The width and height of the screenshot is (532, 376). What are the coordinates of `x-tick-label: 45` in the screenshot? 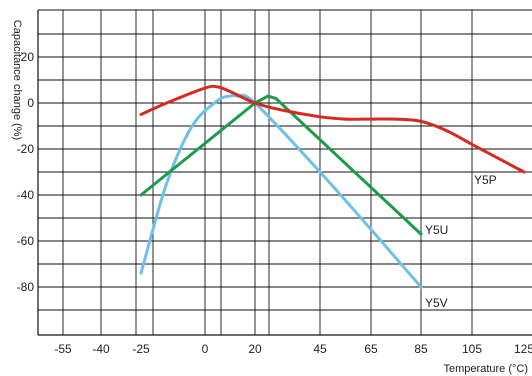 It's located at (320, 349).